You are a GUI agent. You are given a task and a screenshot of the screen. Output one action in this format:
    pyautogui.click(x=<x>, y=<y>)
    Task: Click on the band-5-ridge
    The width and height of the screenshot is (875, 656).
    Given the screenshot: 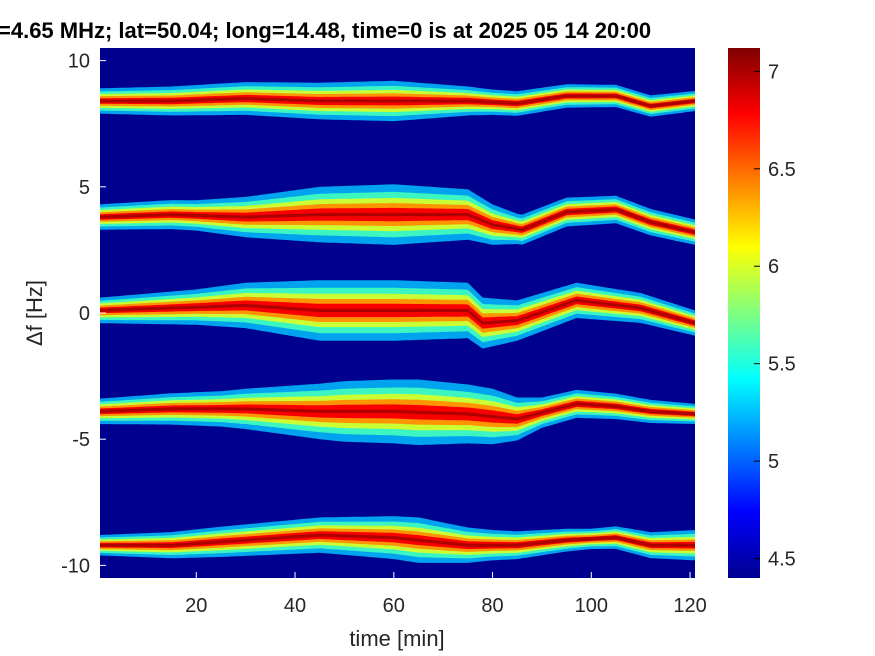 What is the action you would take?
    pyautogui.click(x=397, y=540)
    